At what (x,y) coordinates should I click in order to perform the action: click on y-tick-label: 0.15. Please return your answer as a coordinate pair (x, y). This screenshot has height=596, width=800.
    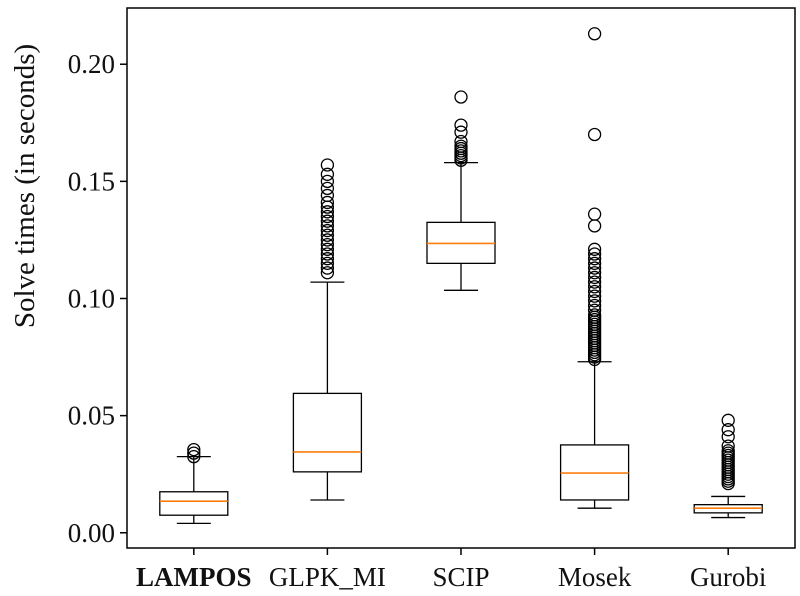
    Looking at the image, I should click on (91, 181).